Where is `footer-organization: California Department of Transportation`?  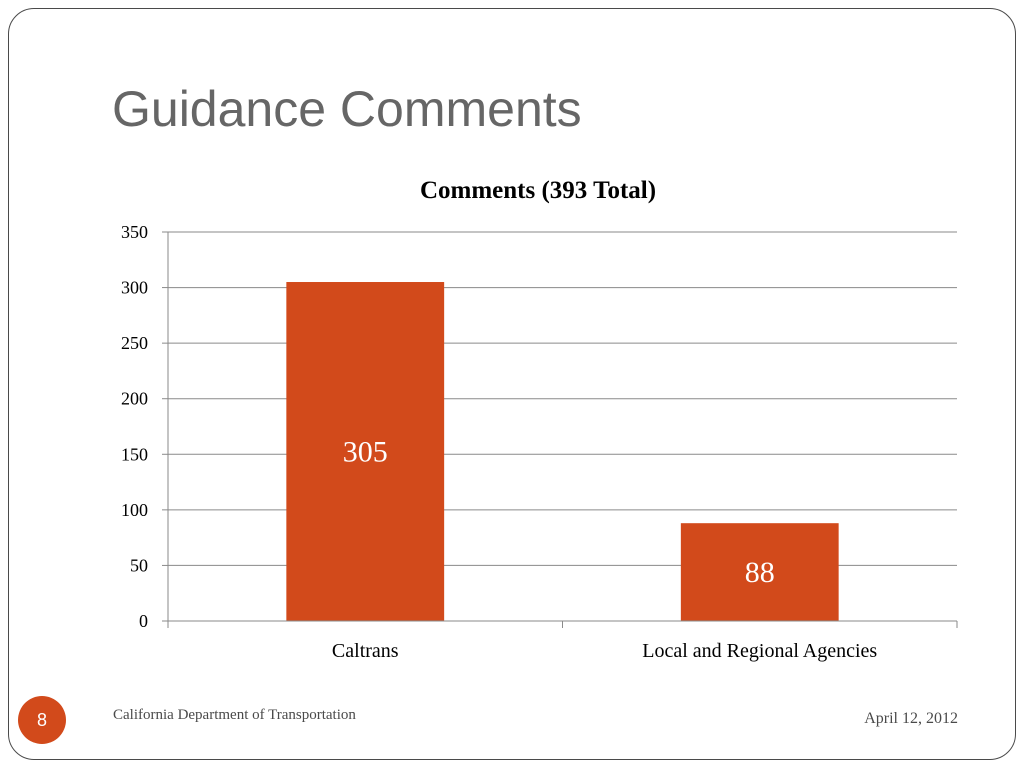 footer-organization: California Department of Transportation is located at coordinates (234, 715).